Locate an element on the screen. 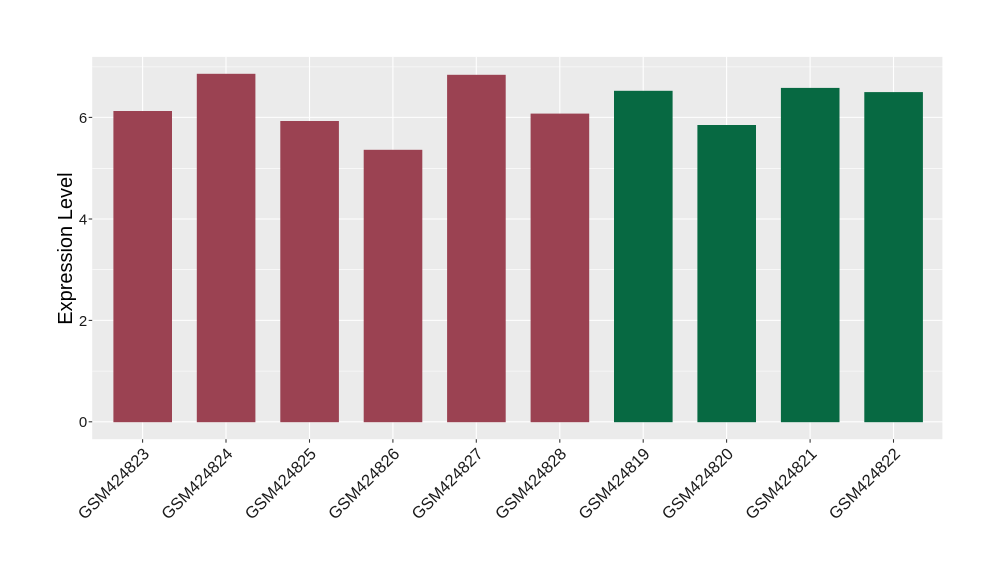  svg-text: 0 is located at coordinates (83, 422).